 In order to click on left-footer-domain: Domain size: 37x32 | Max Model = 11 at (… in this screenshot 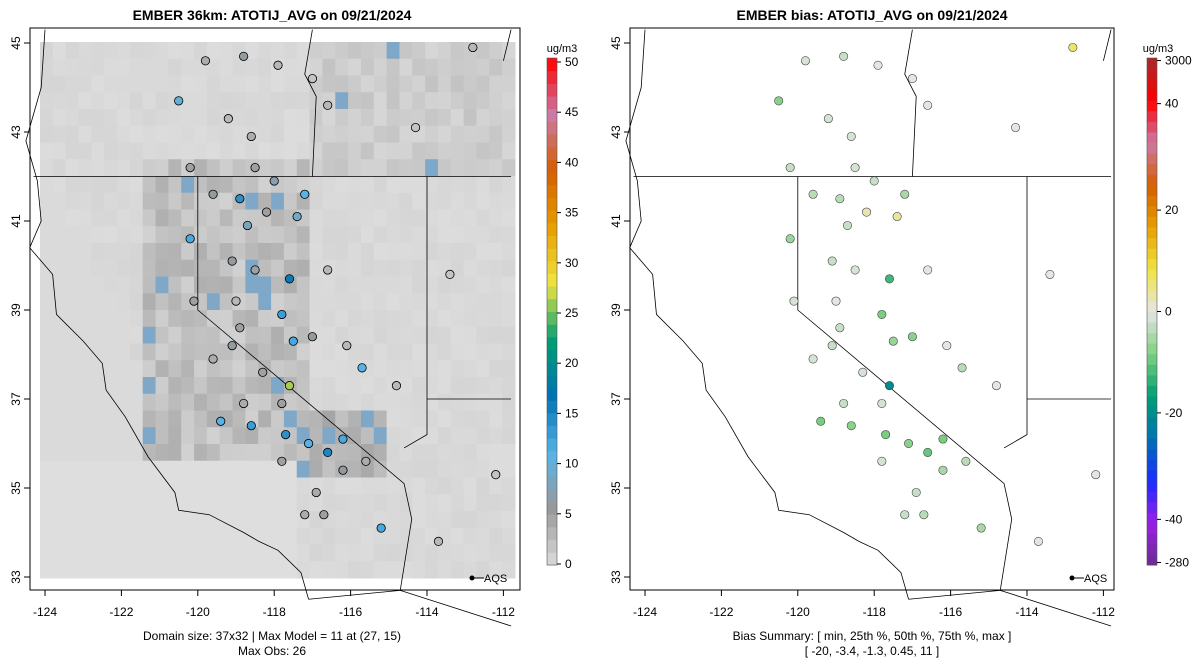, I will do `click(272, 636)`.